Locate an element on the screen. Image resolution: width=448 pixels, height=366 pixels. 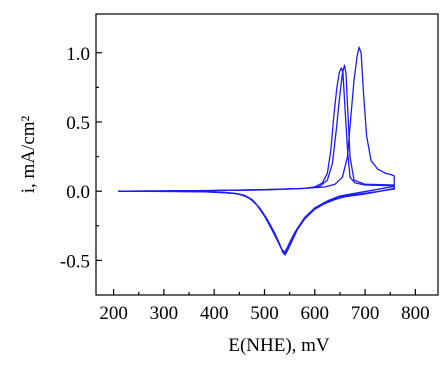
y-tick-label-2: 0.5 is located at coordinates (78, 123).